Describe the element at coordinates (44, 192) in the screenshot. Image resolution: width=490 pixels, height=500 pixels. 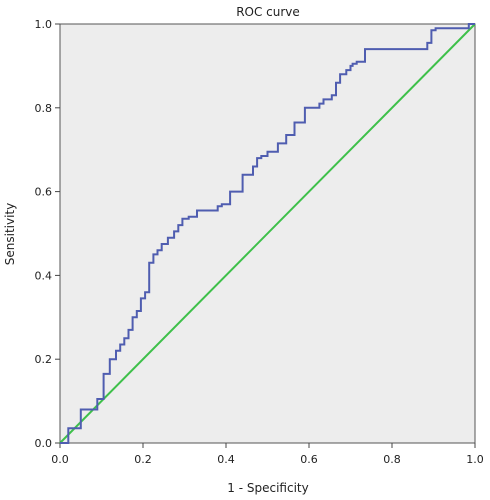
I see `y-tick-label: 0.6` at that location.